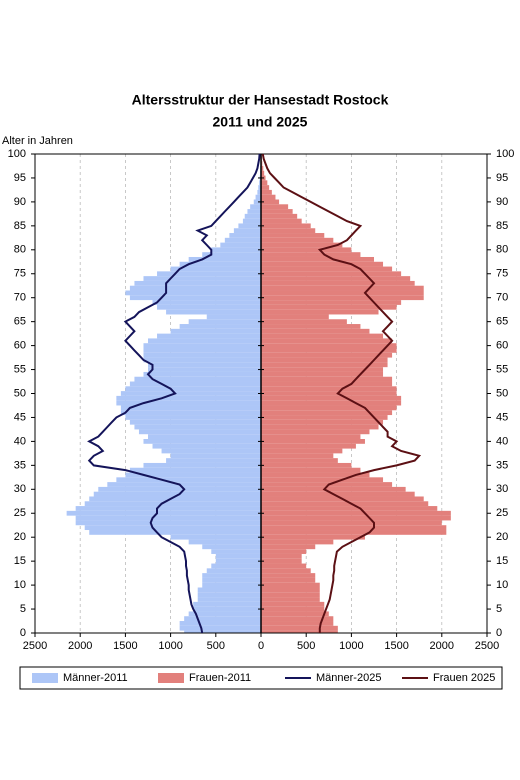 Image resolution: width=520 pixels, height=780 pixels. What do you see at coordinates (20, 441) in the screenshot?
I see `y-tick-label: 40` at bounding box center [20, 441].